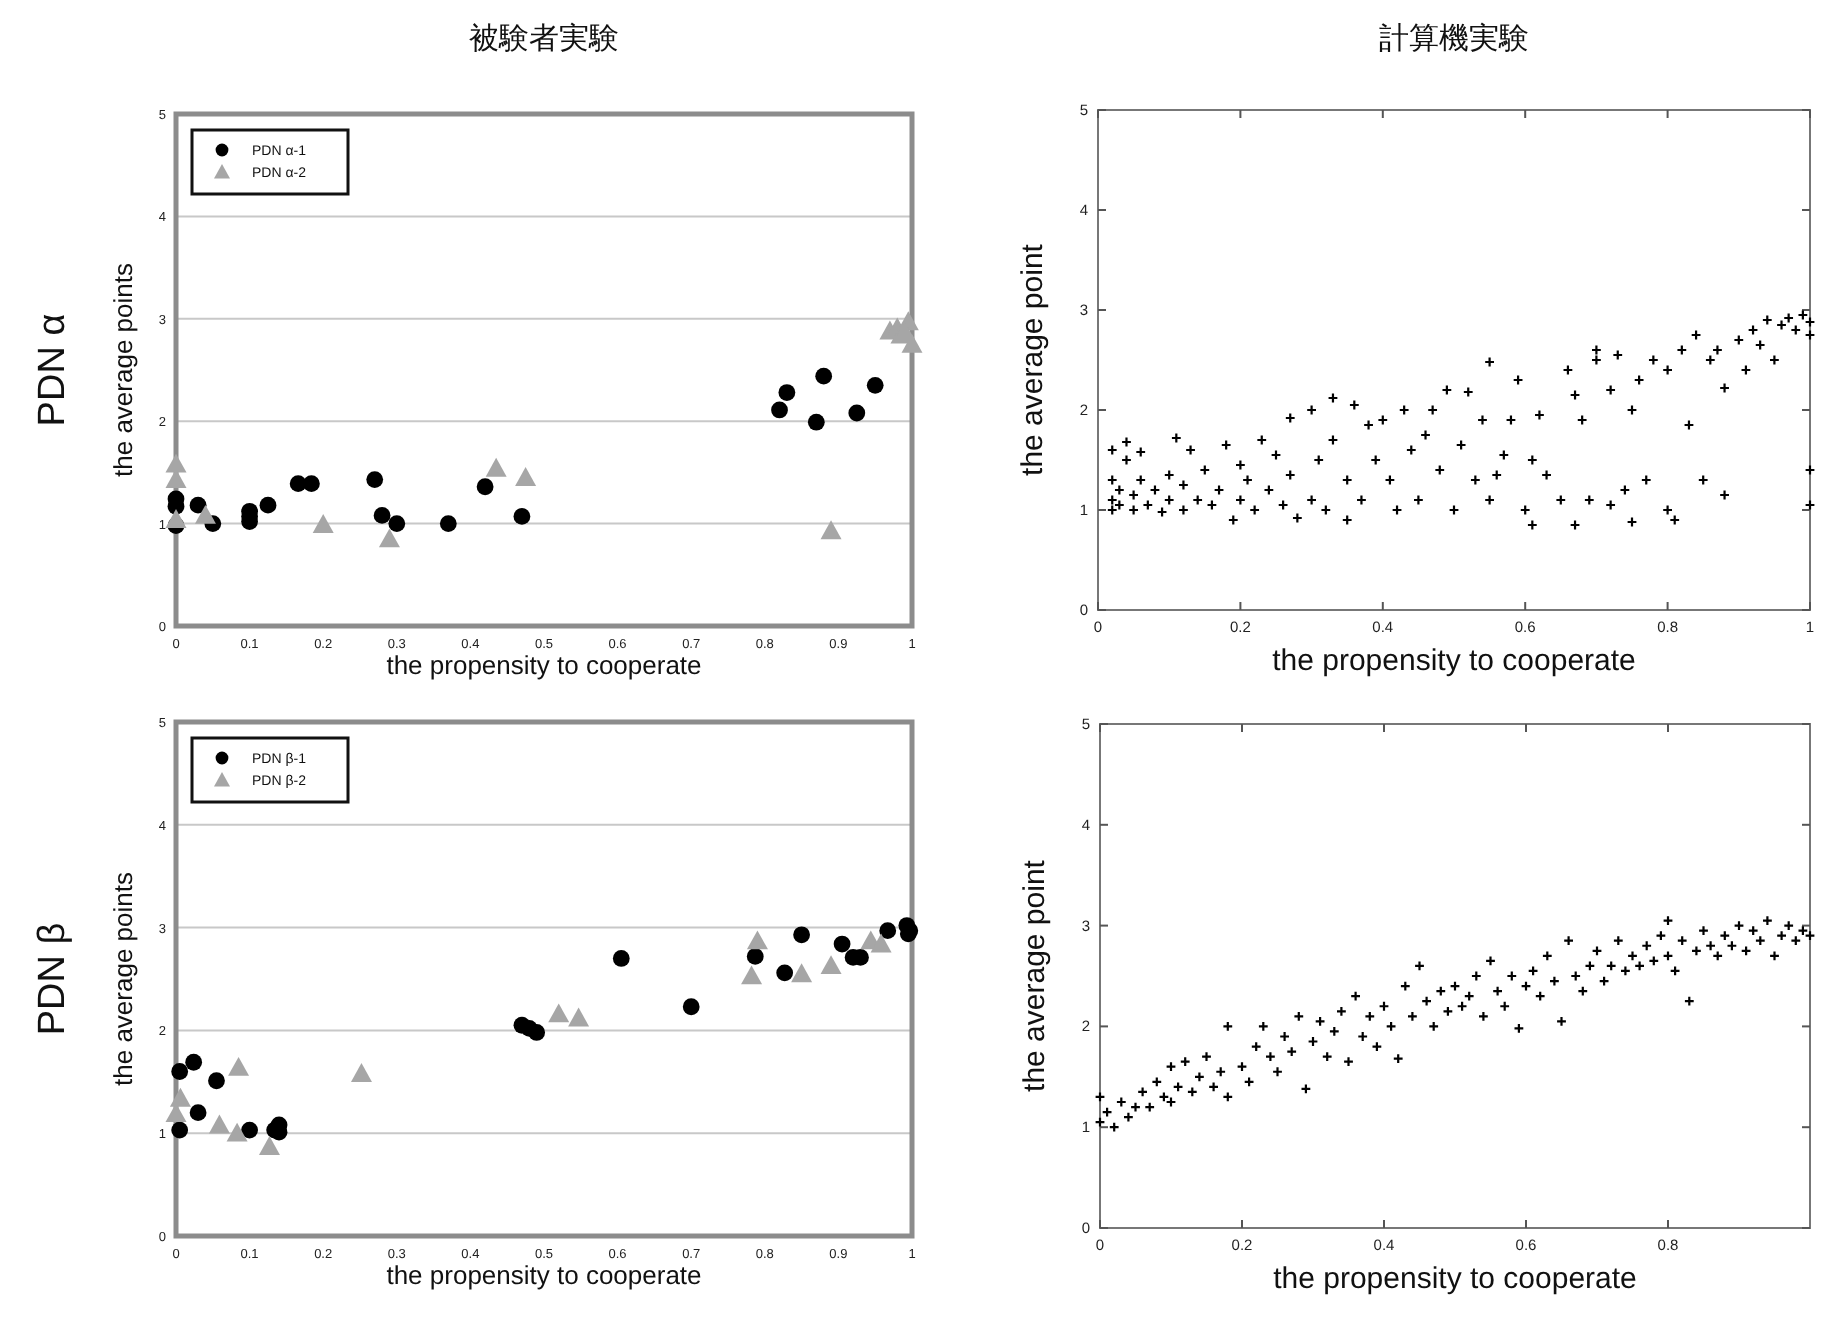 The width and height of the screenshot is (1826, 1318). Describe the element at coordinates (544, 39) in the screenshot. I see `chart-title: 被験者実験` at that location.